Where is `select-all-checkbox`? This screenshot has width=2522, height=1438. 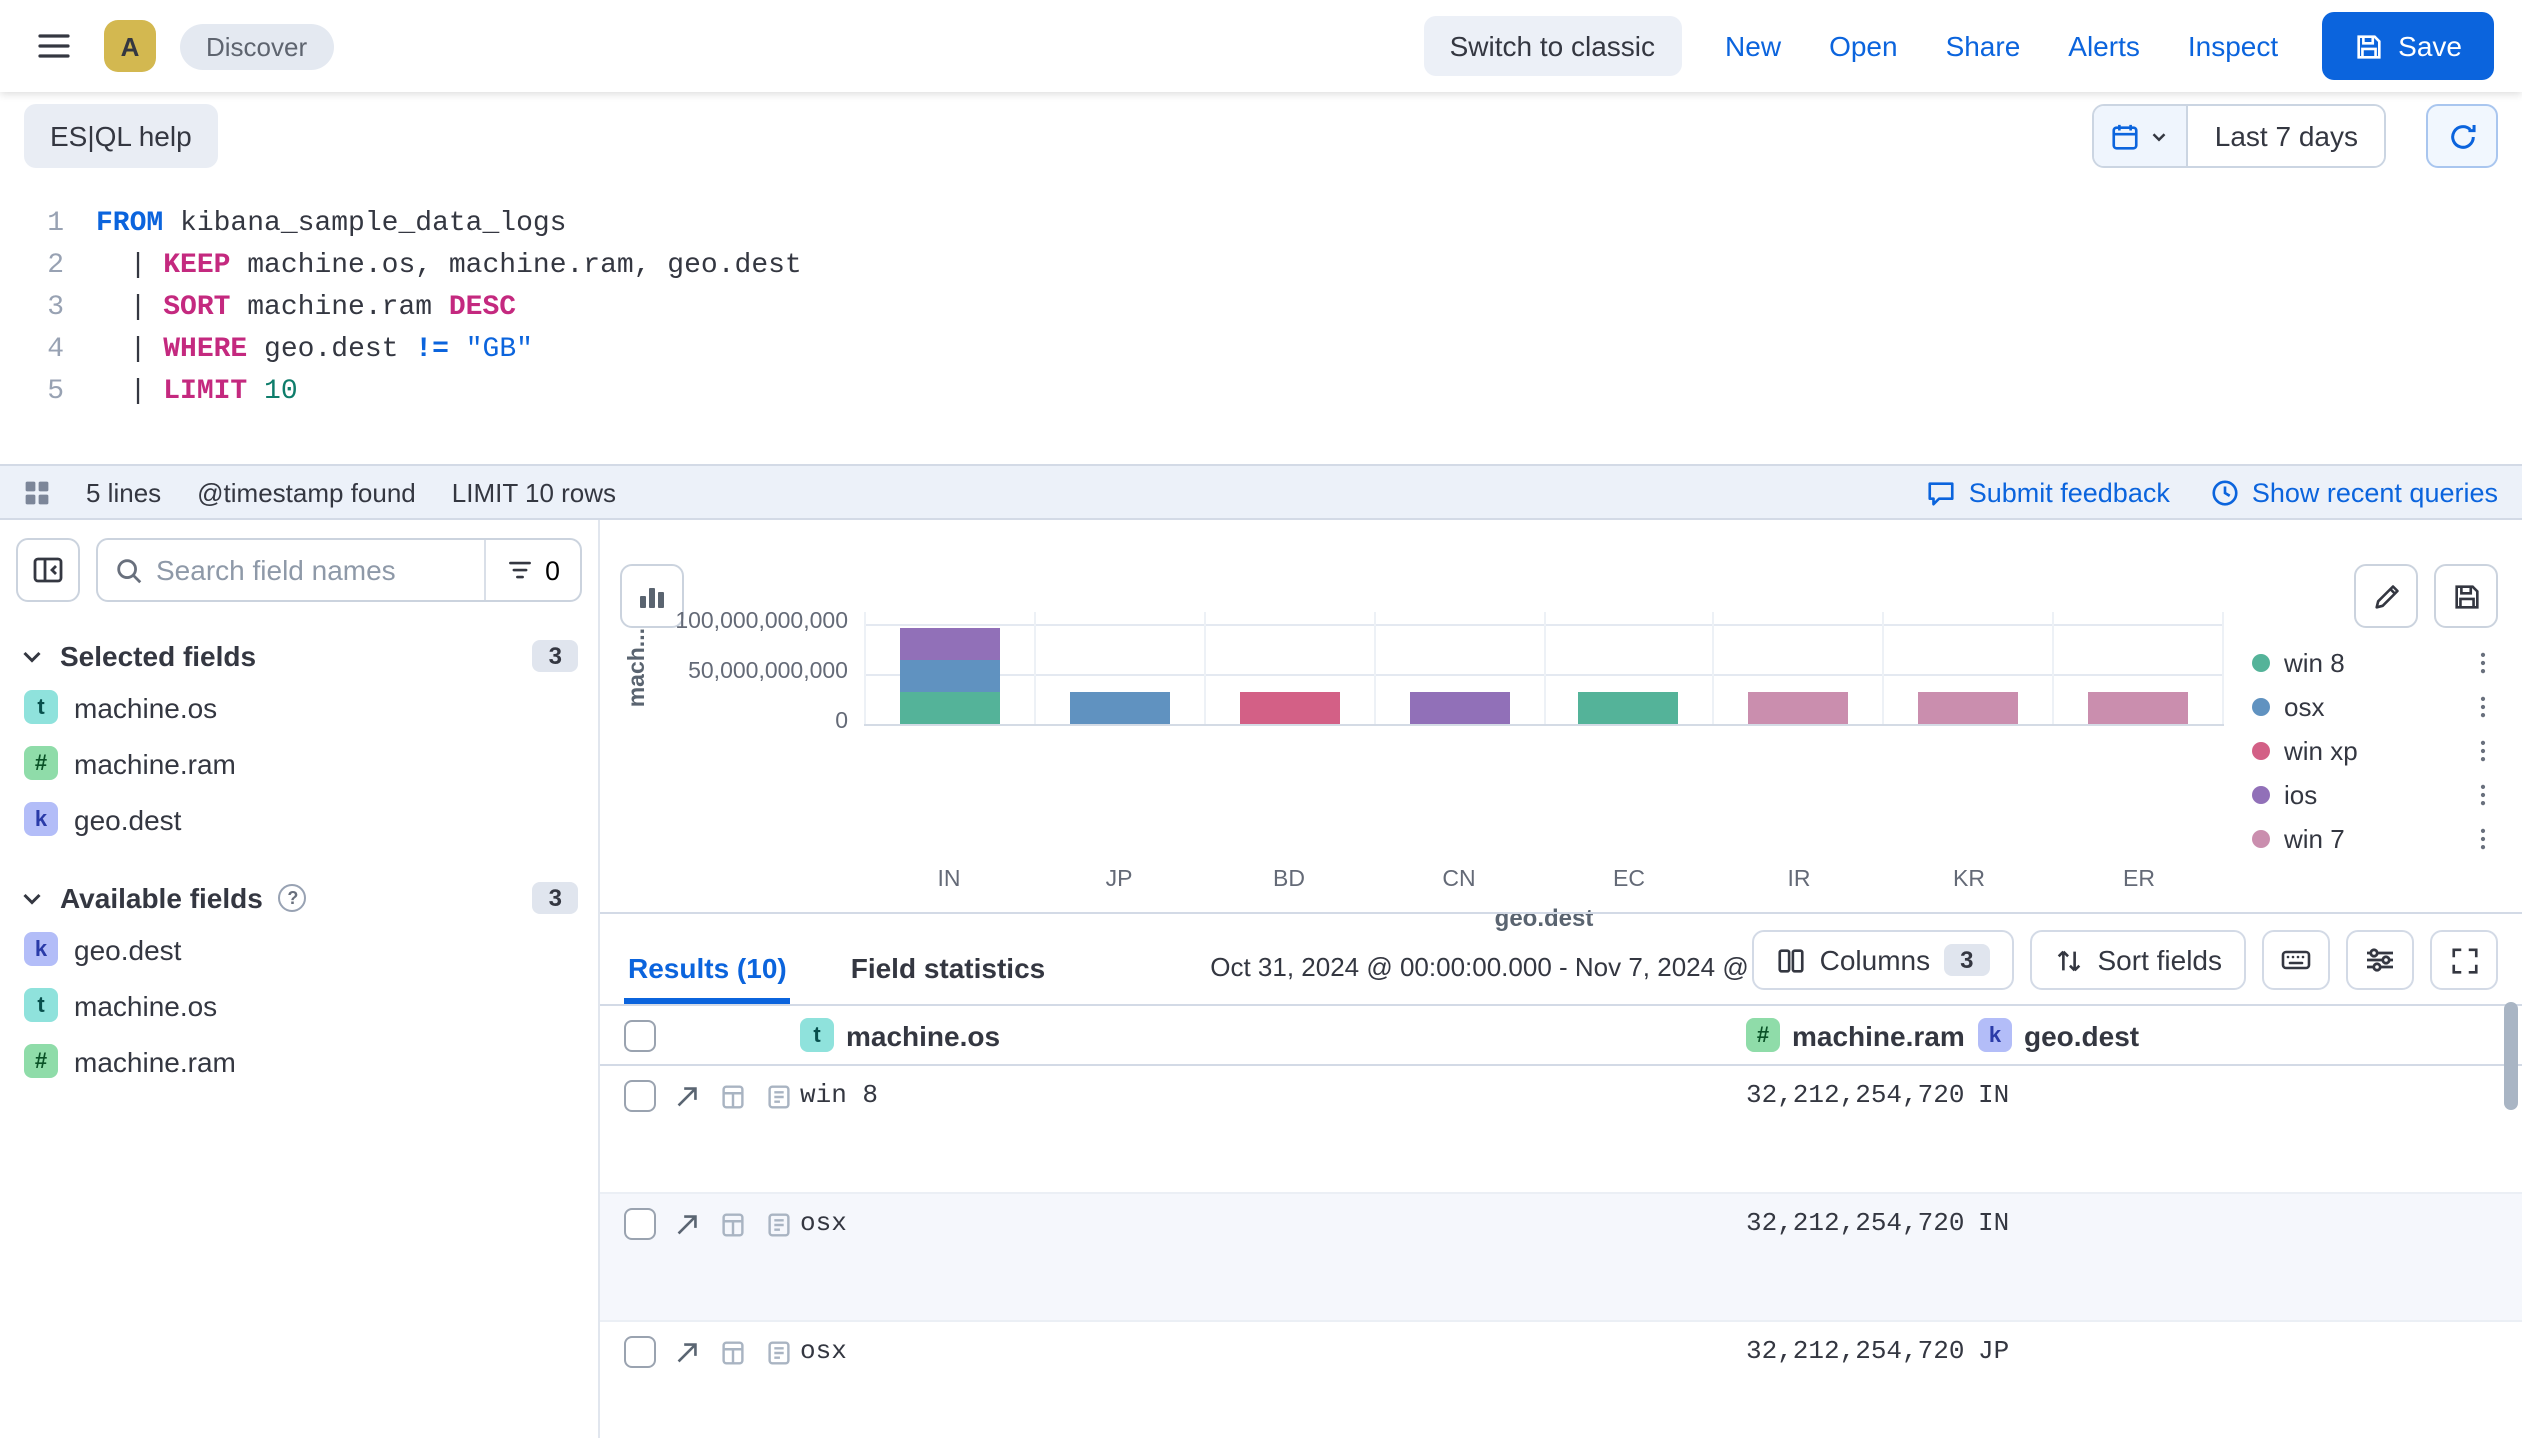
select-all-checkbox is located at coordinates (640, 1035).